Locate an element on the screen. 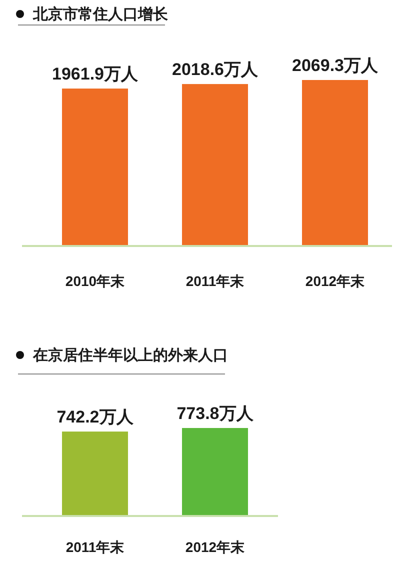  data-label: 2069.3万人 is located at coordinates (335, 65).